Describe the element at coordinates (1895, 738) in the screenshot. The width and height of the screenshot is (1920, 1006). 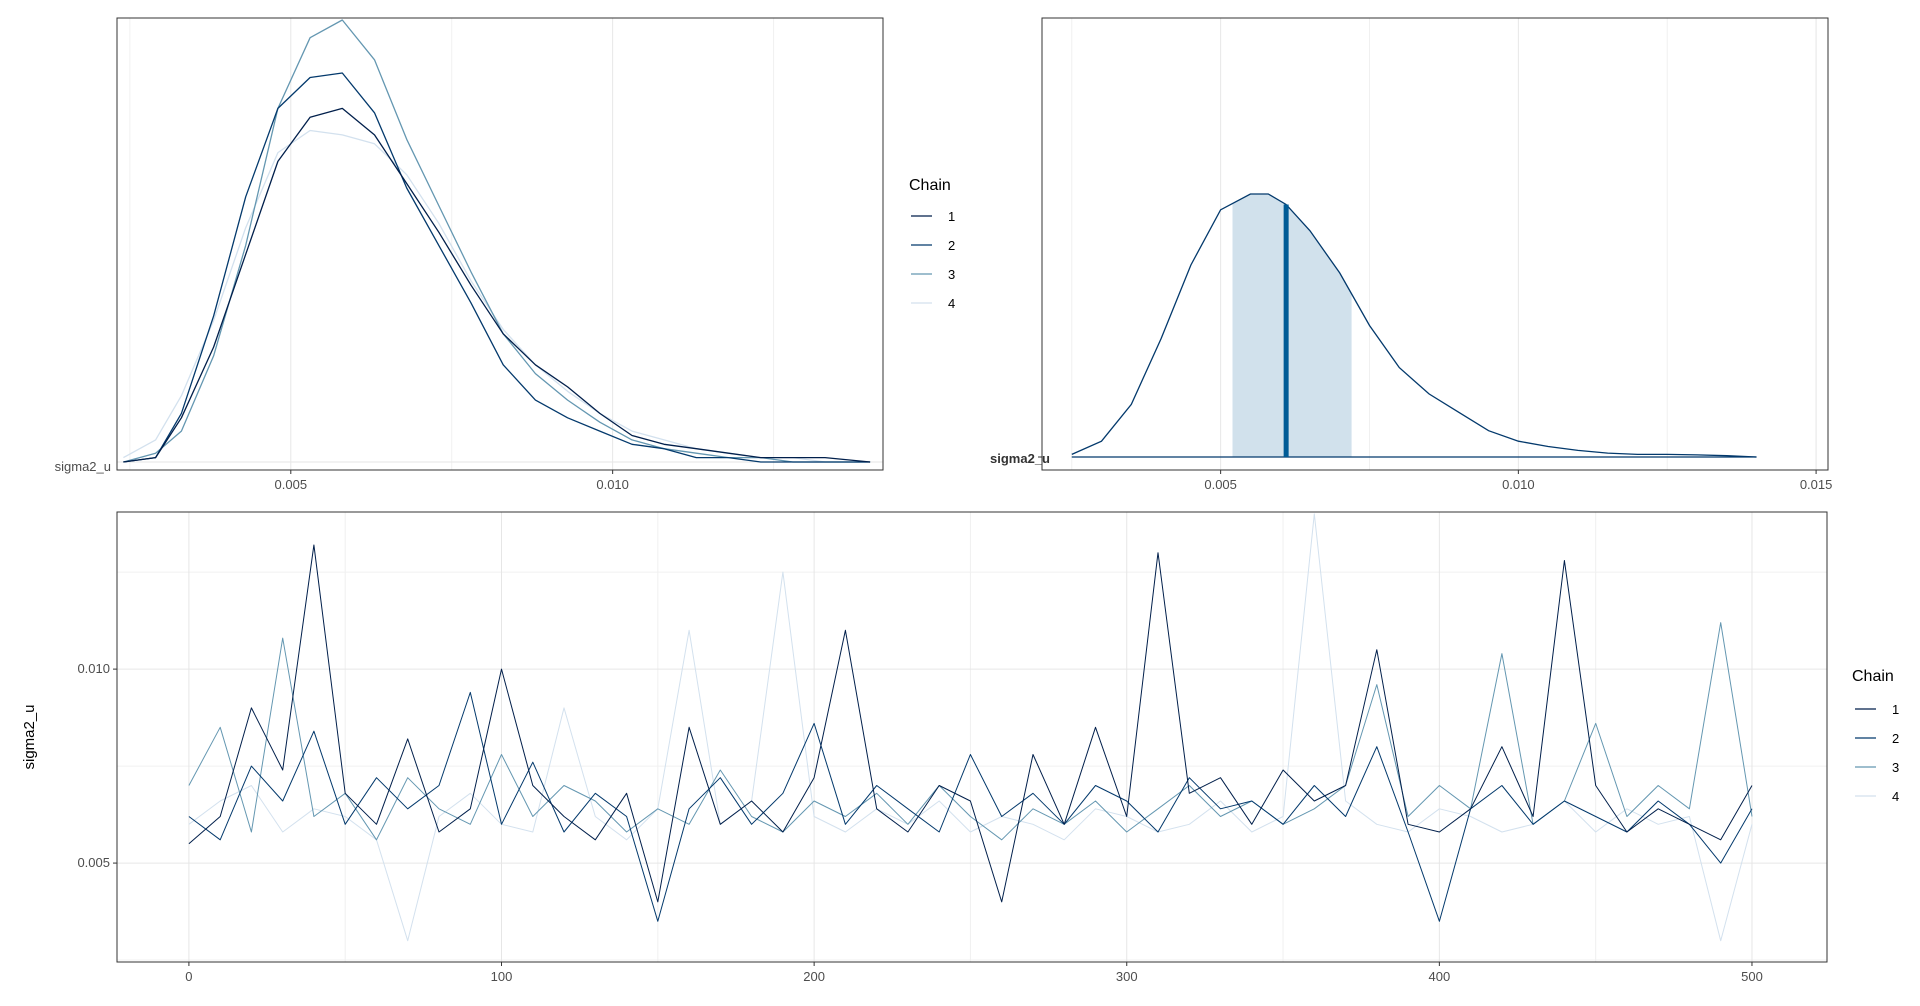
I see `trace-legend-label-2: 2` at that location.